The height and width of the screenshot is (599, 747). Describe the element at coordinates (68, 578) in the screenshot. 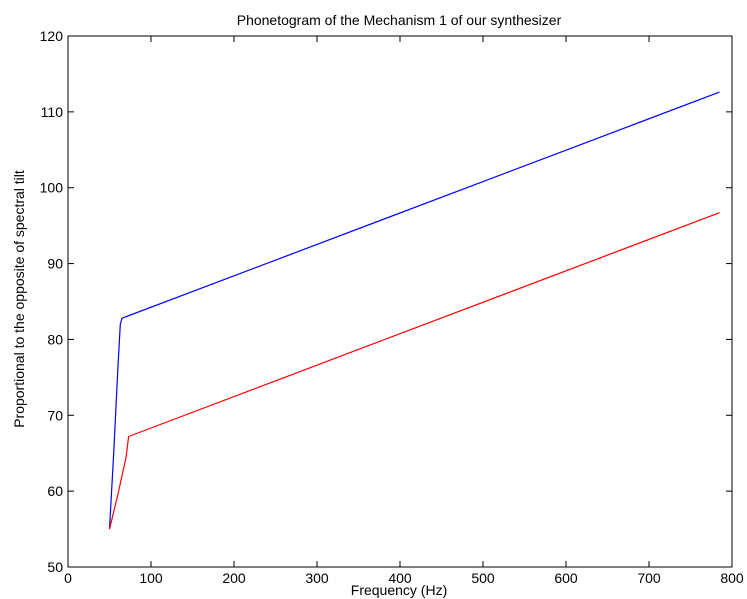

I see `x-tick-label: 0` at that location.